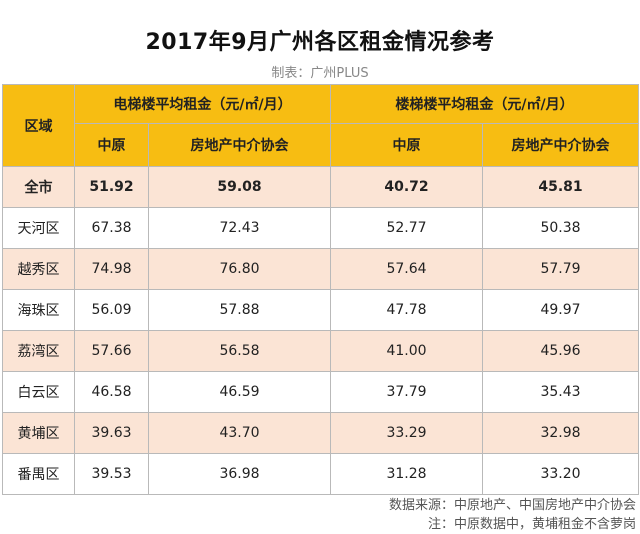  What do you see at coordinates (561, 228) in the screenshot?
I see `value-cell: 50.38` at bounding box center [561, 228].